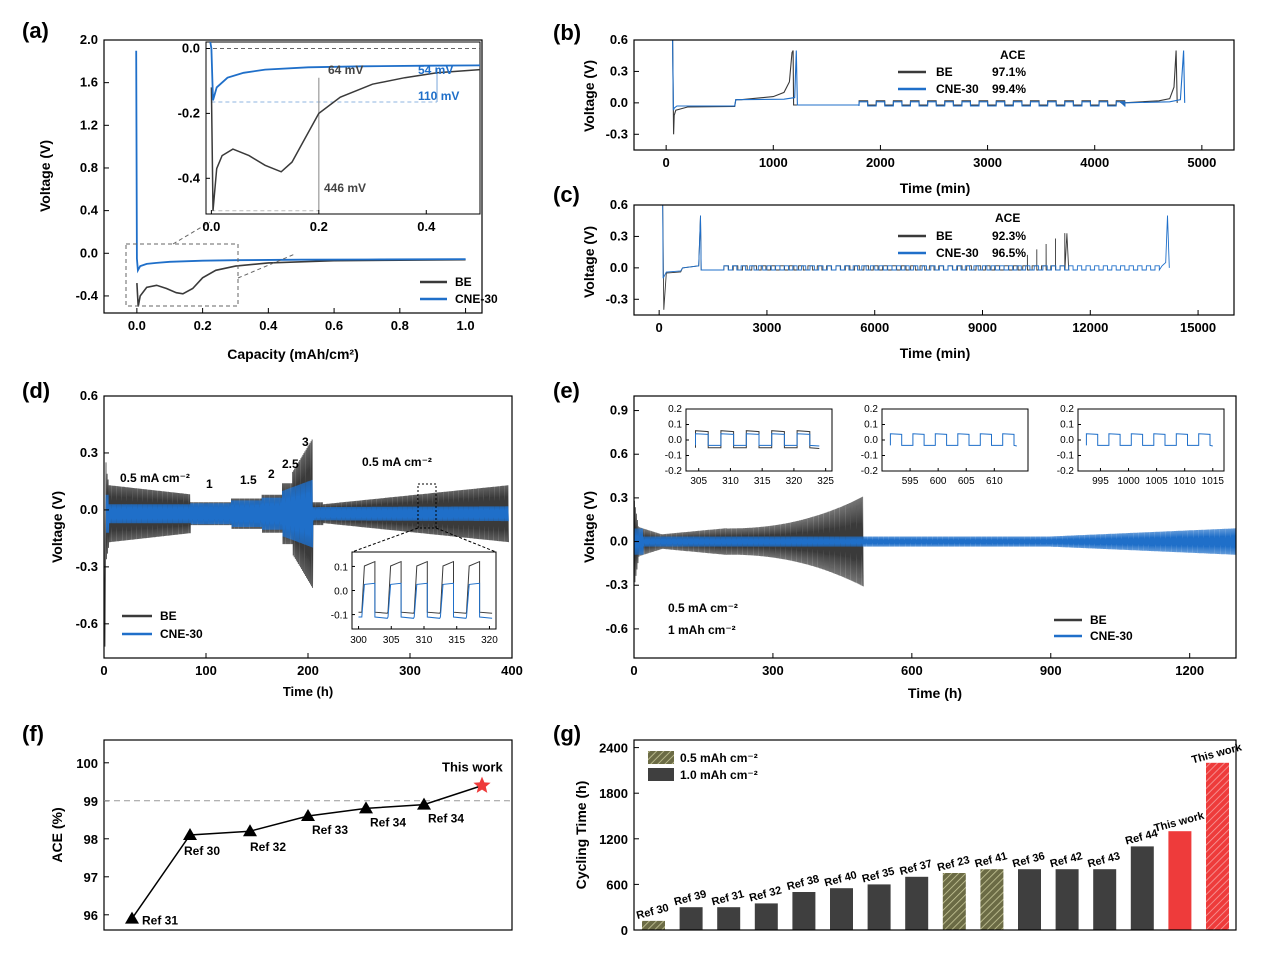 Image resolution: width=1268 pixels, height=957 pixels. What do you see at coordinates (400, 325) in the screenshot?
I see `x-tick-label: 0.8` at bounding box center [400, 325].